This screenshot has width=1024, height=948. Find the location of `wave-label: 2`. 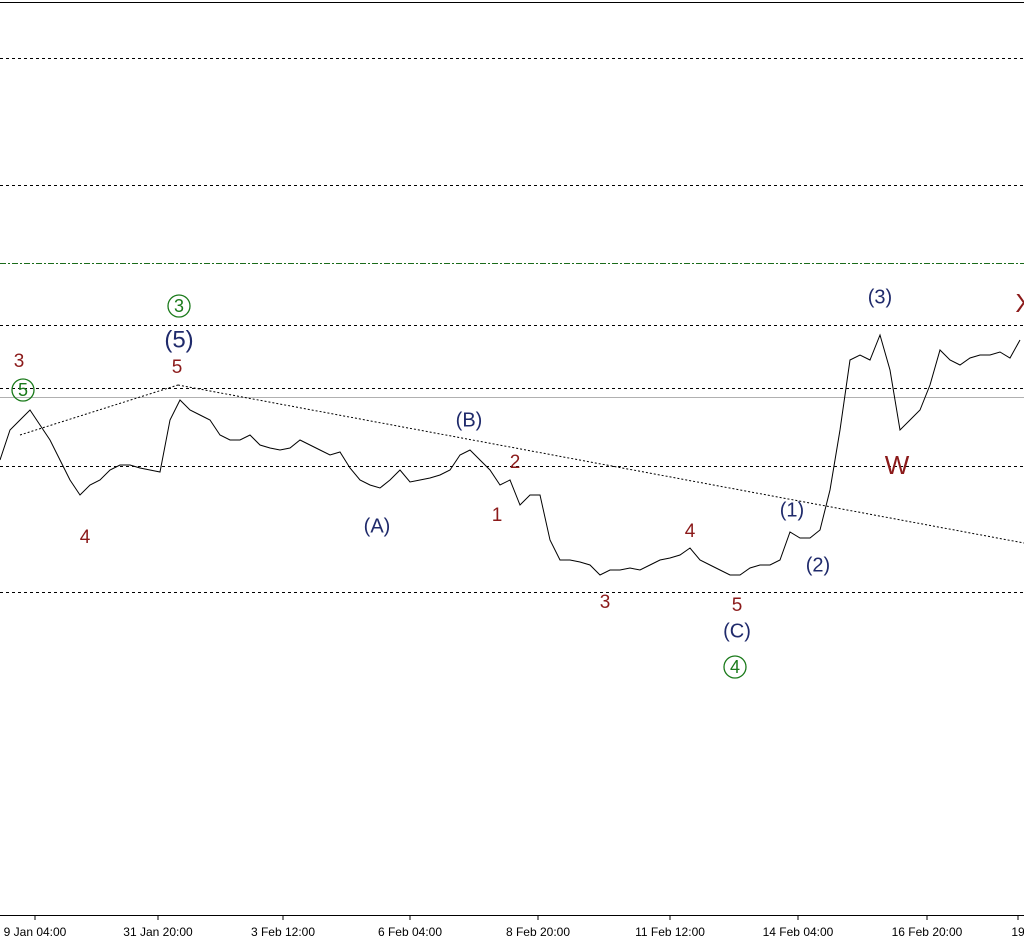

wave-label: 2 is located at coordinates (515, 462).